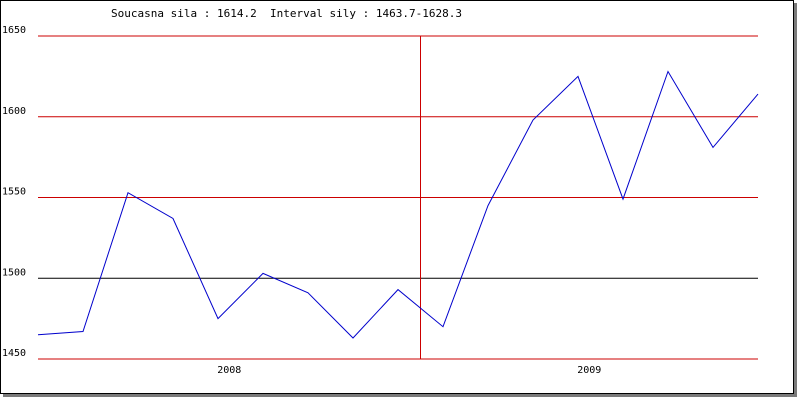  I want to click on y-tick-label: 1450, so click(14, 353).